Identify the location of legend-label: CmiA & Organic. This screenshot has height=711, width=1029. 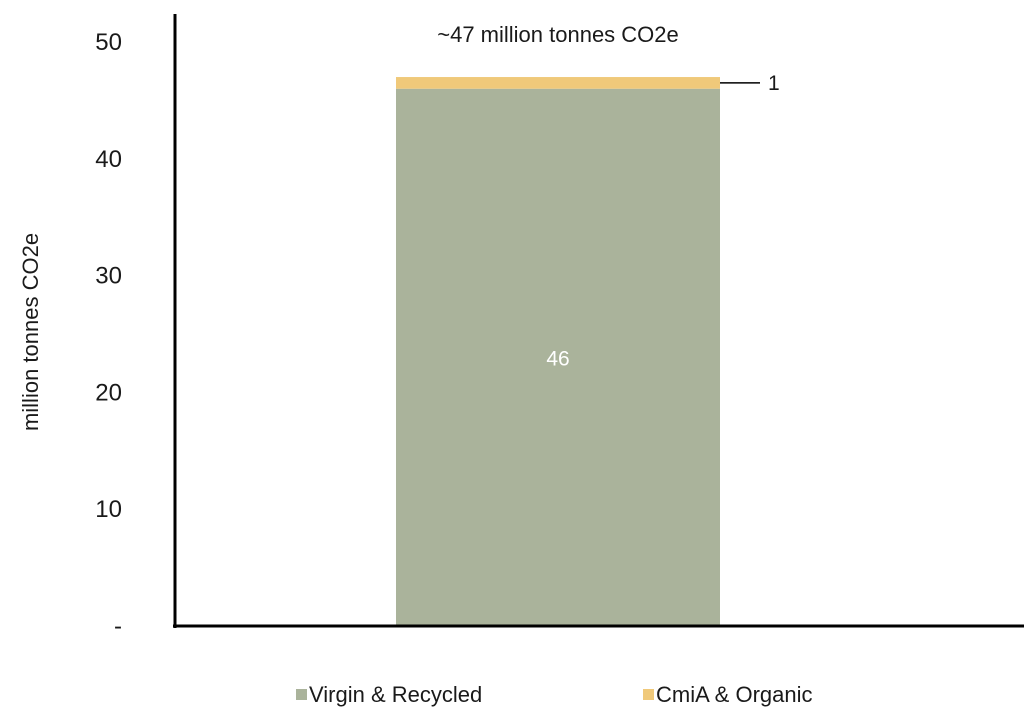
(734, 694).